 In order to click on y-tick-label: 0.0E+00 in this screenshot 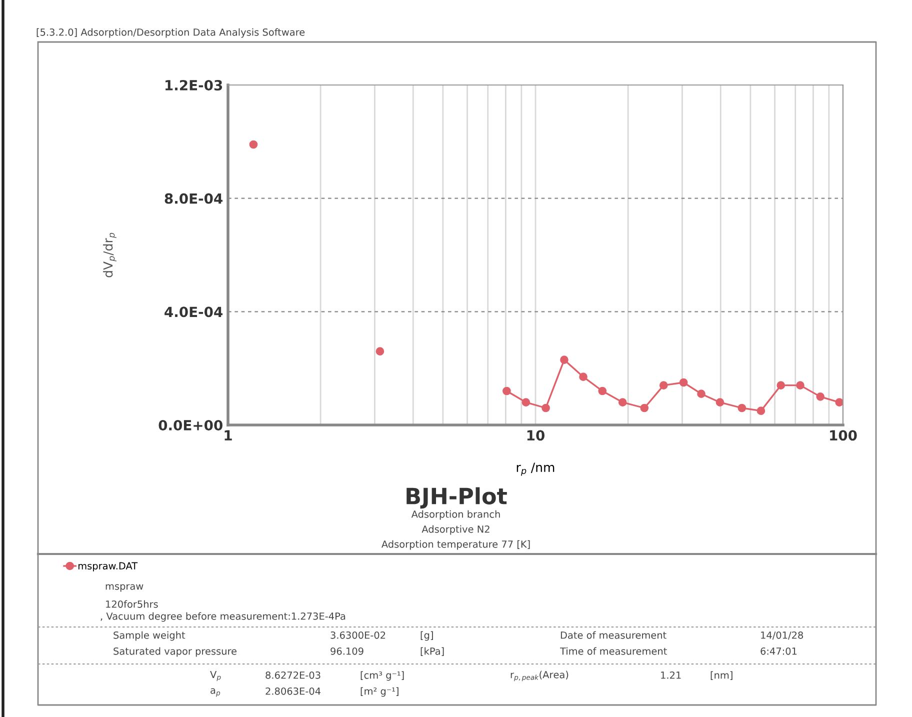, I will do `click(190, 425)`.